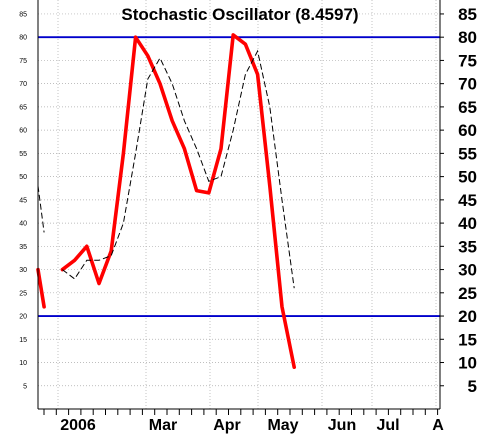 This screenshot has height=434, width=480. What do you see at coordinates (23, 84) in the screenshot?
I see `y-tick-label-left: 70` at bounding box center [23, 84].